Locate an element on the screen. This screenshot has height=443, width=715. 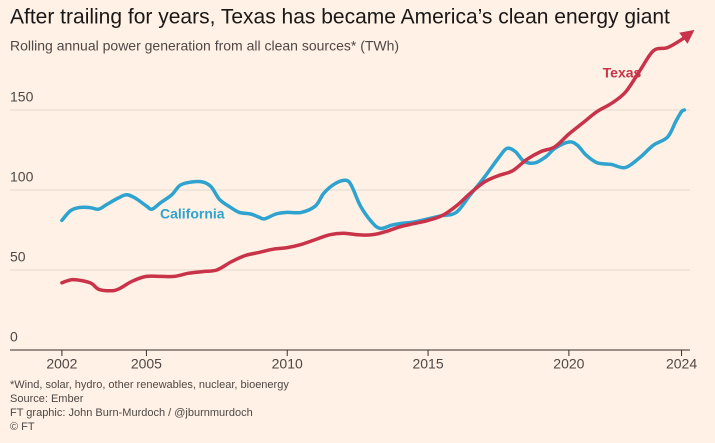
y-tick-label: 0 is located at coordinates (14, 337).